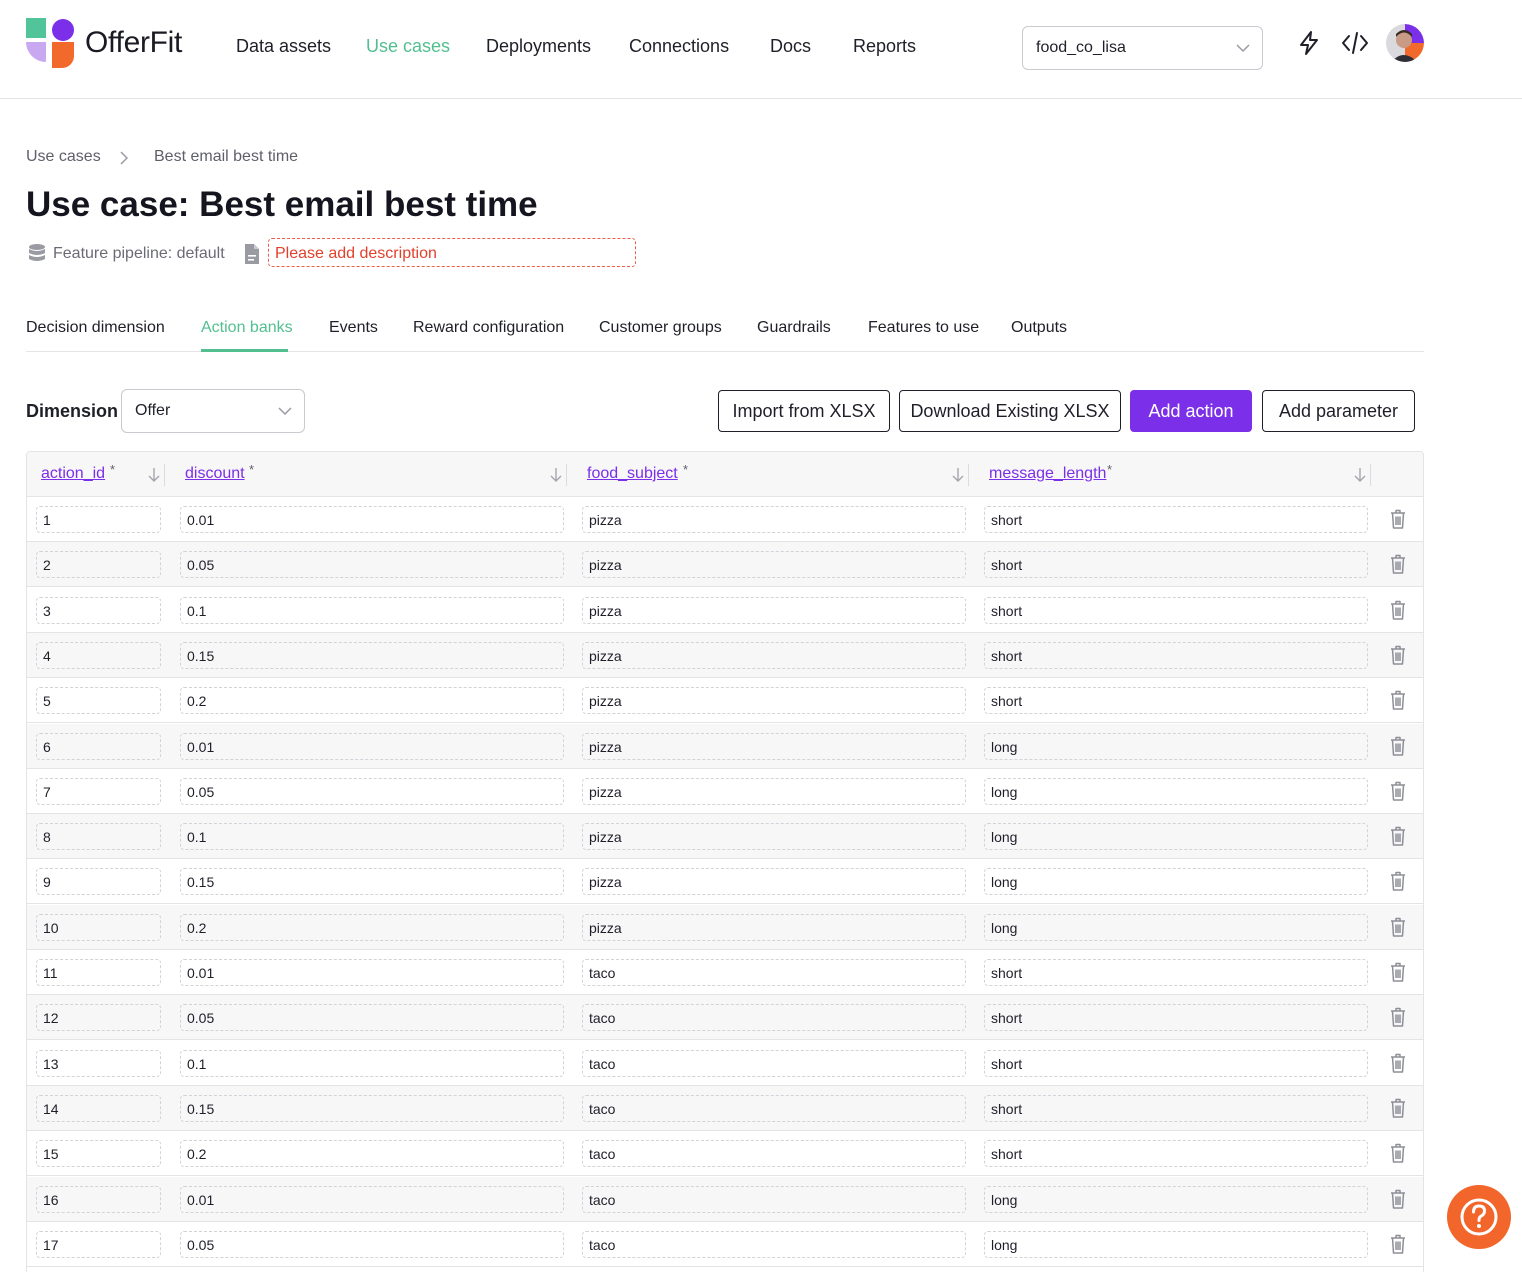 This screenshot has height=1272, width=1522. Describe the element at coordinates (1479, 1217) in the screenshot. I see `help-button` at that location.